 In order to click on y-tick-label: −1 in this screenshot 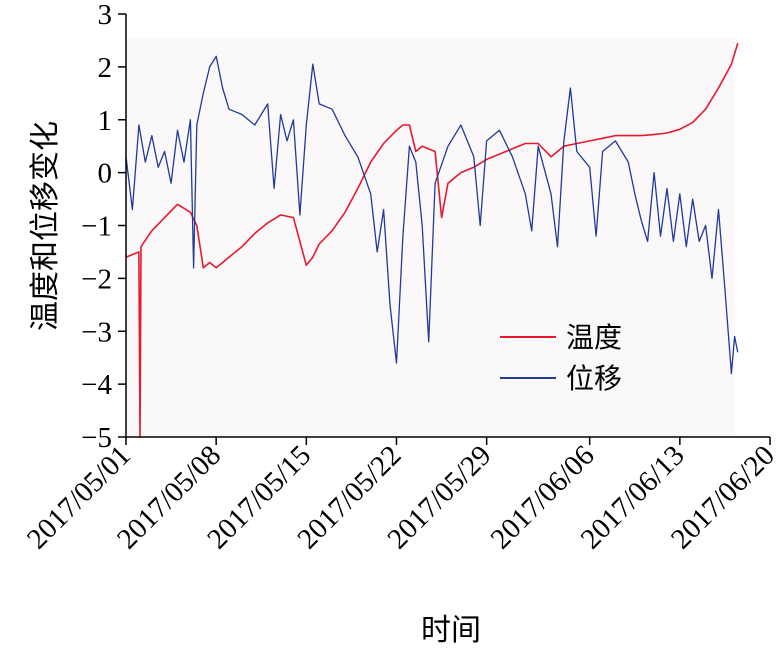, I will do `click(96, 227)`.